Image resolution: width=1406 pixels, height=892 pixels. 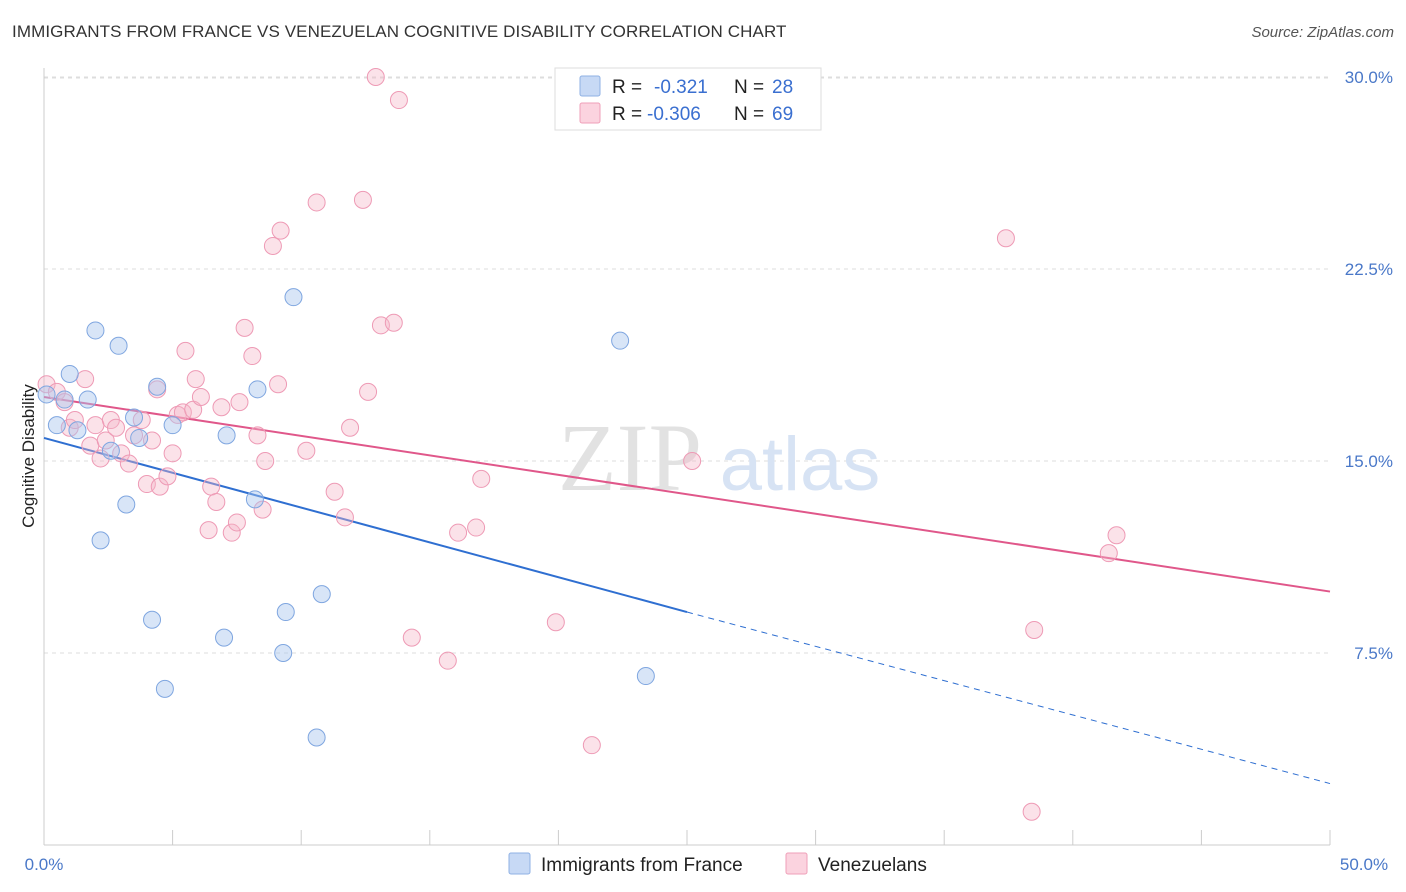 I want to click on y-tick-label-0: 7.5%, so click(x=1373, y=653).